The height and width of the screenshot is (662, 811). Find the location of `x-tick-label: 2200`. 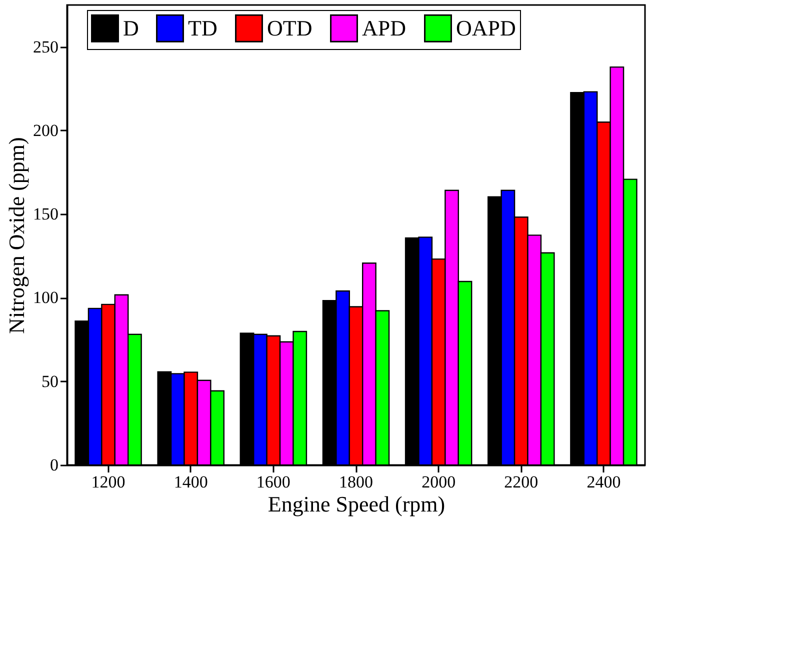

x-tick-label: 2200 is located at coordinates (521, 482).